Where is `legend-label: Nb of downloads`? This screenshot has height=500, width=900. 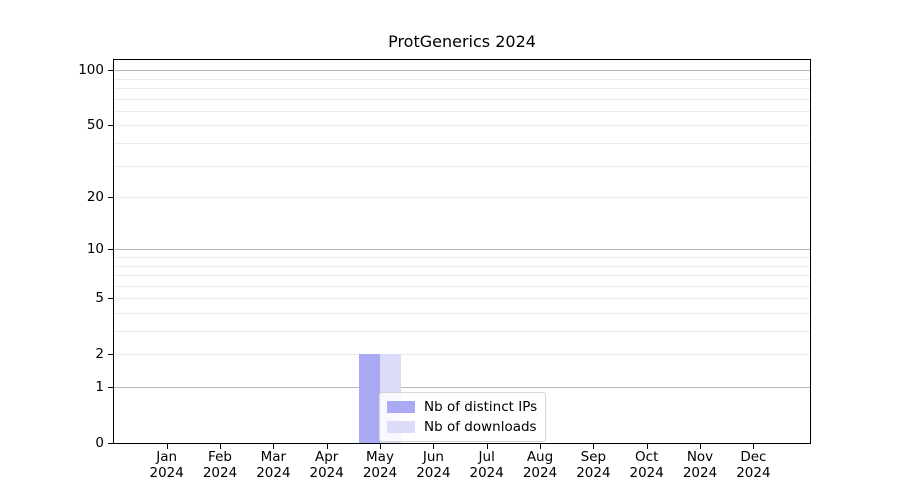
legend-label: Nb of downloads is located at coordinates (480, 427).